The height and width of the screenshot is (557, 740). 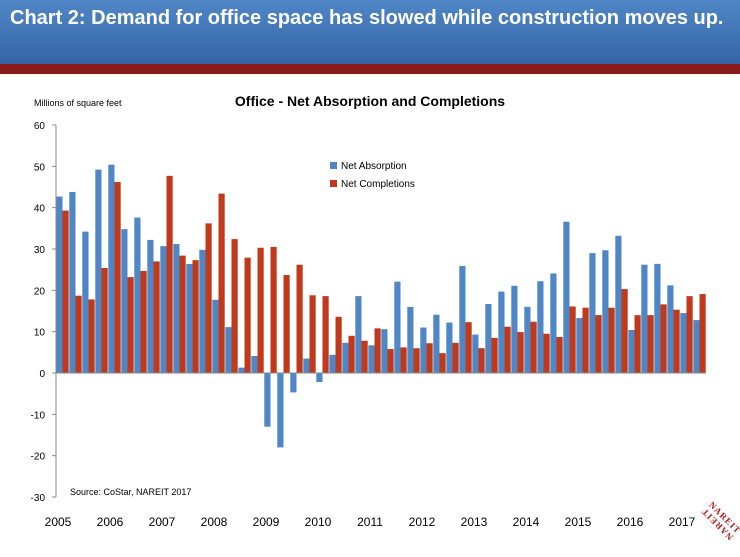 I want to click on y-tick-label: 50, so click(x=40, y=167).